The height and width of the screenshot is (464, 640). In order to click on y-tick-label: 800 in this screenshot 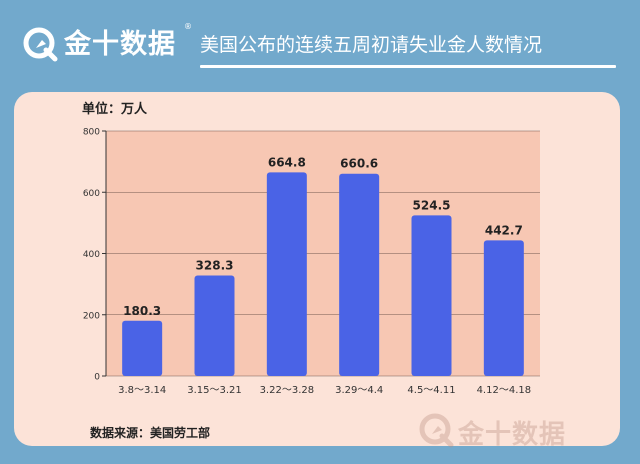, I will do `click(91, 133)`.